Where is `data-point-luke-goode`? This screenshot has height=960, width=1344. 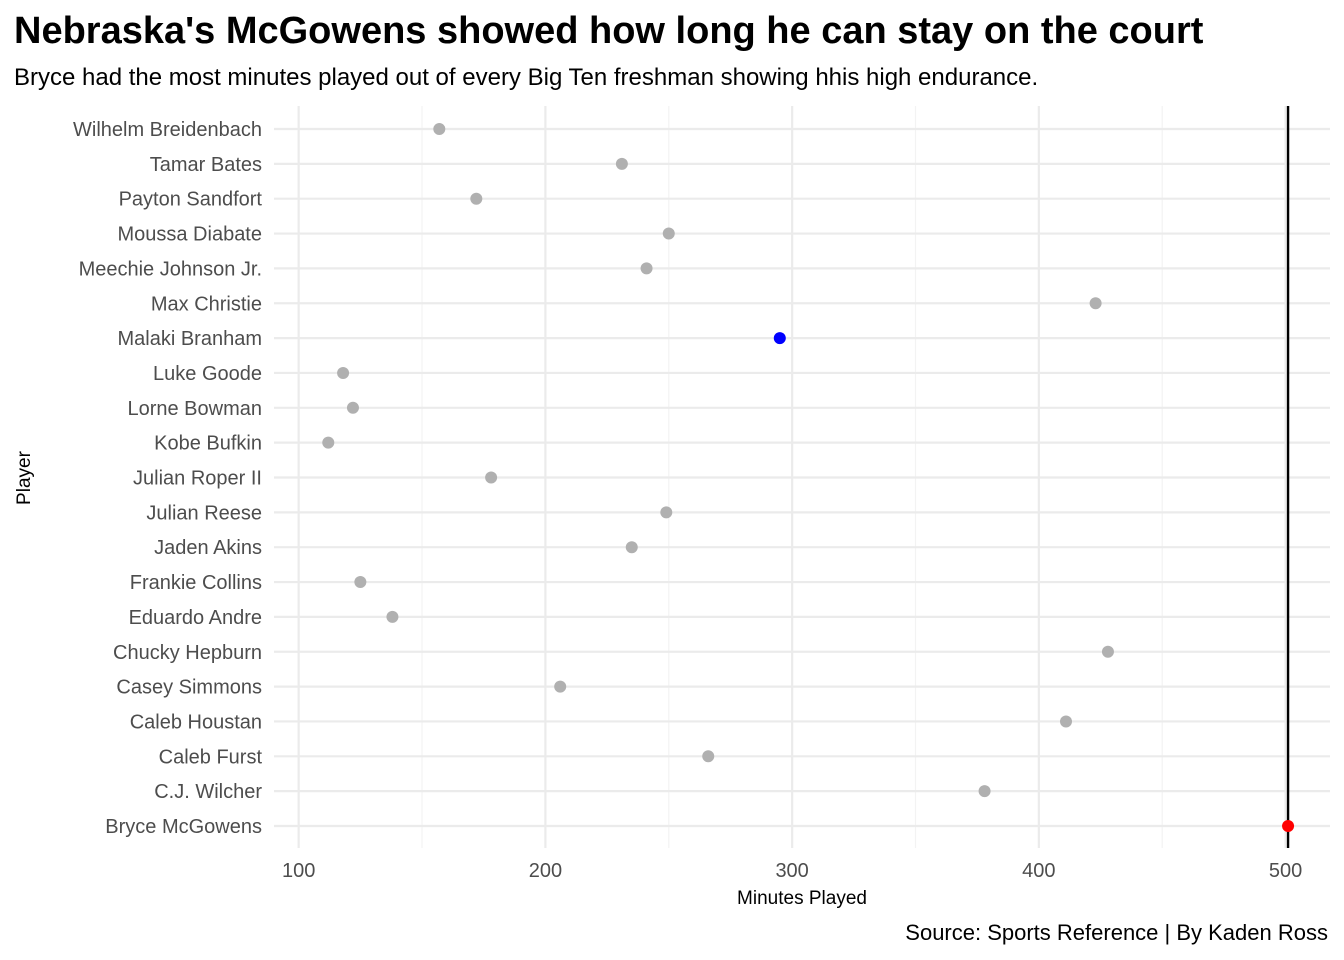 data-point-luke-goode is located at coordinates (343, 372).